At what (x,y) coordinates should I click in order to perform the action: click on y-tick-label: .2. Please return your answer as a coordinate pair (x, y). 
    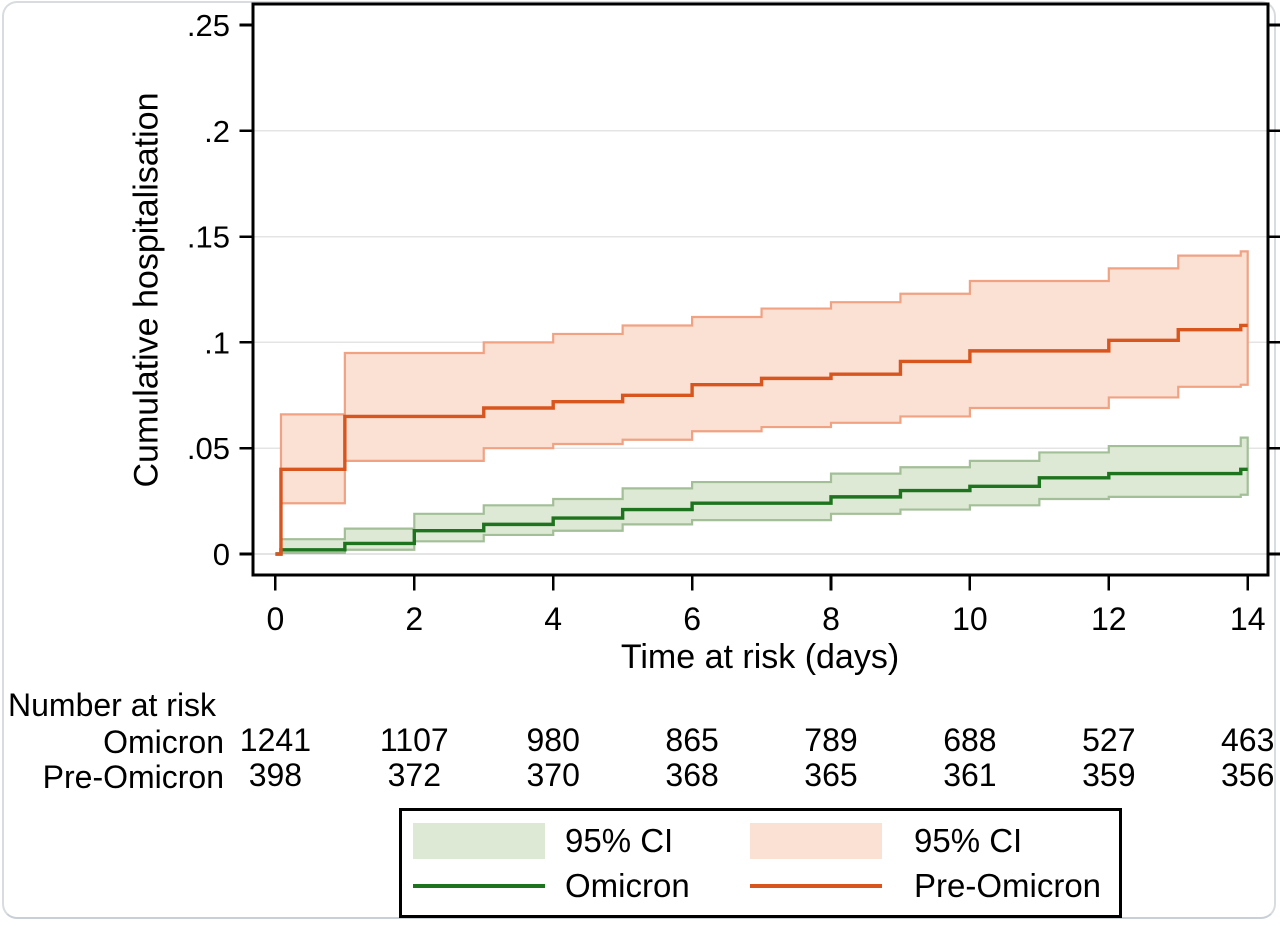
    Looking at the image, I should click on (217, 131).